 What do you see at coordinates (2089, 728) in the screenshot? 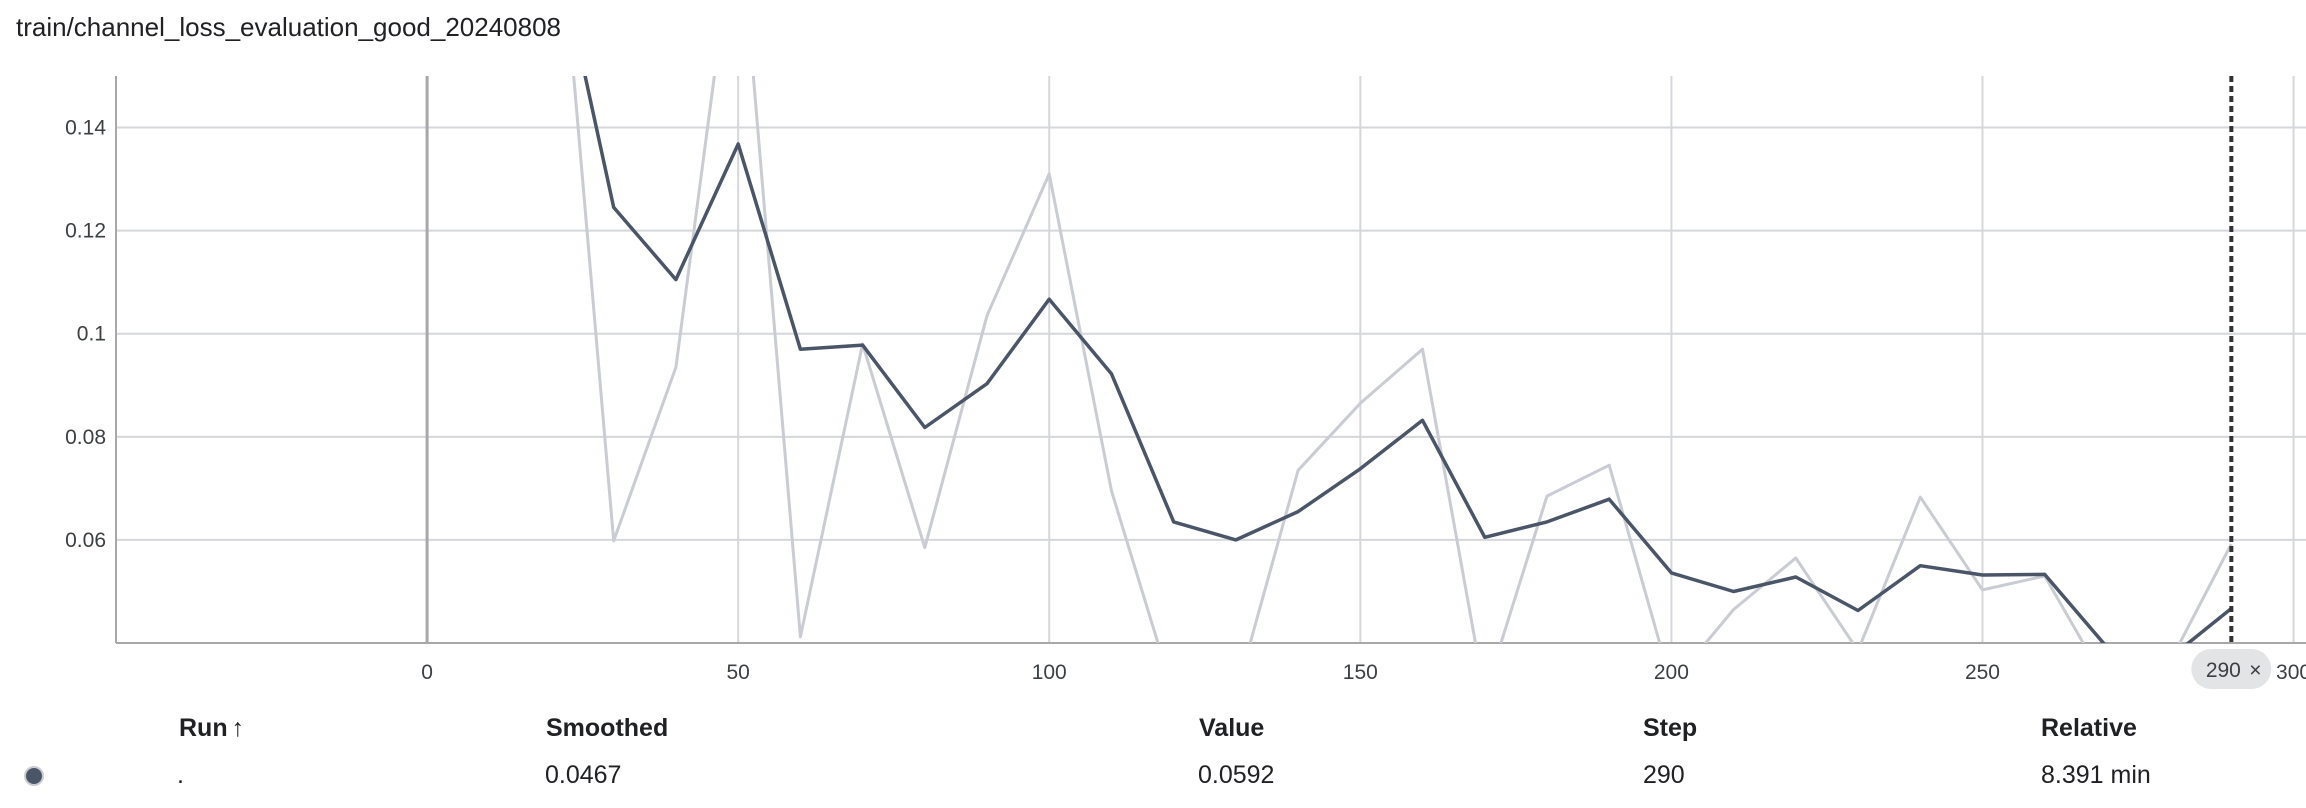
I see `relative-column-header: Relative` at bounding box center [2089, 728].